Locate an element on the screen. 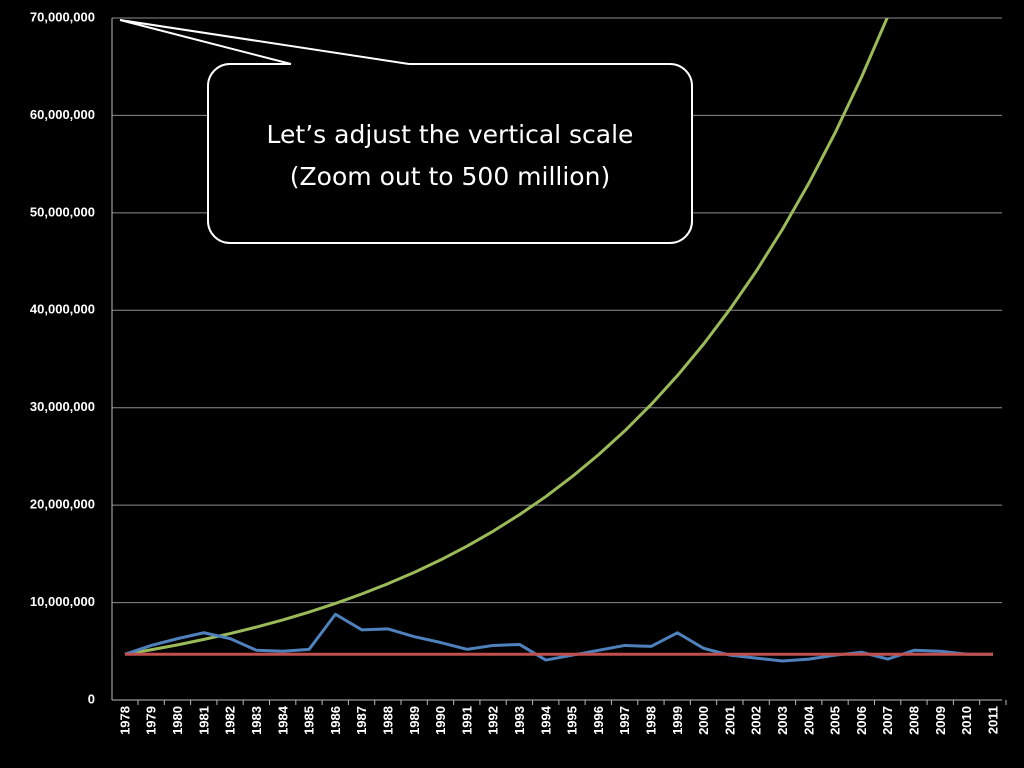  x-tick-label: 1987 is located at coordinates (361, 720).